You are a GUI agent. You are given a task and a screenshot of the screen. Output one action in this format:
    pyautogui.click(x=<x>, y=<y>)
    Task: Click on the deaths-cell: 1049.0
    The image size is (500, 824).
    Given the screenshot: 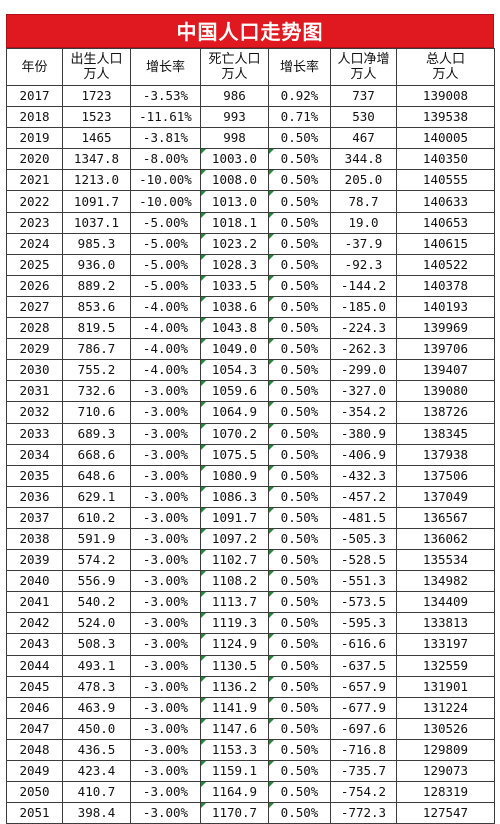 What is the action you would take?
    pyautogui.click(x=234, y=349)
    